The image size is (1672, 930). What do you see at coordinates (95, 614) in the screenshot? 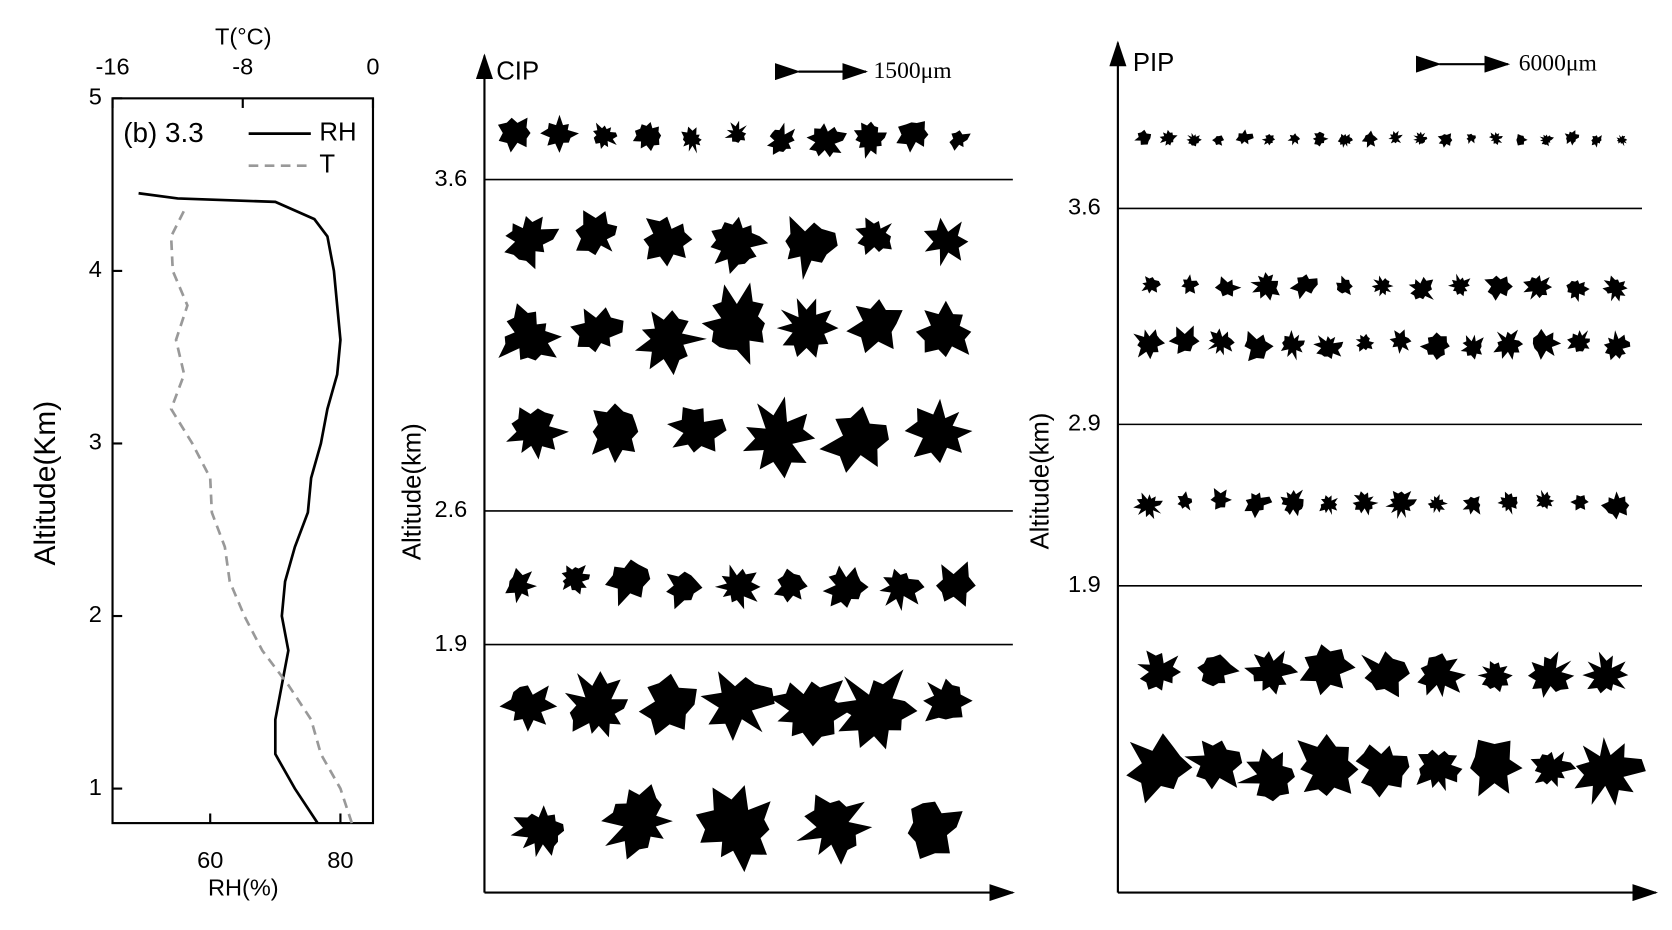
I see `y-tick-label: 2` at bounding box center [95, 614].